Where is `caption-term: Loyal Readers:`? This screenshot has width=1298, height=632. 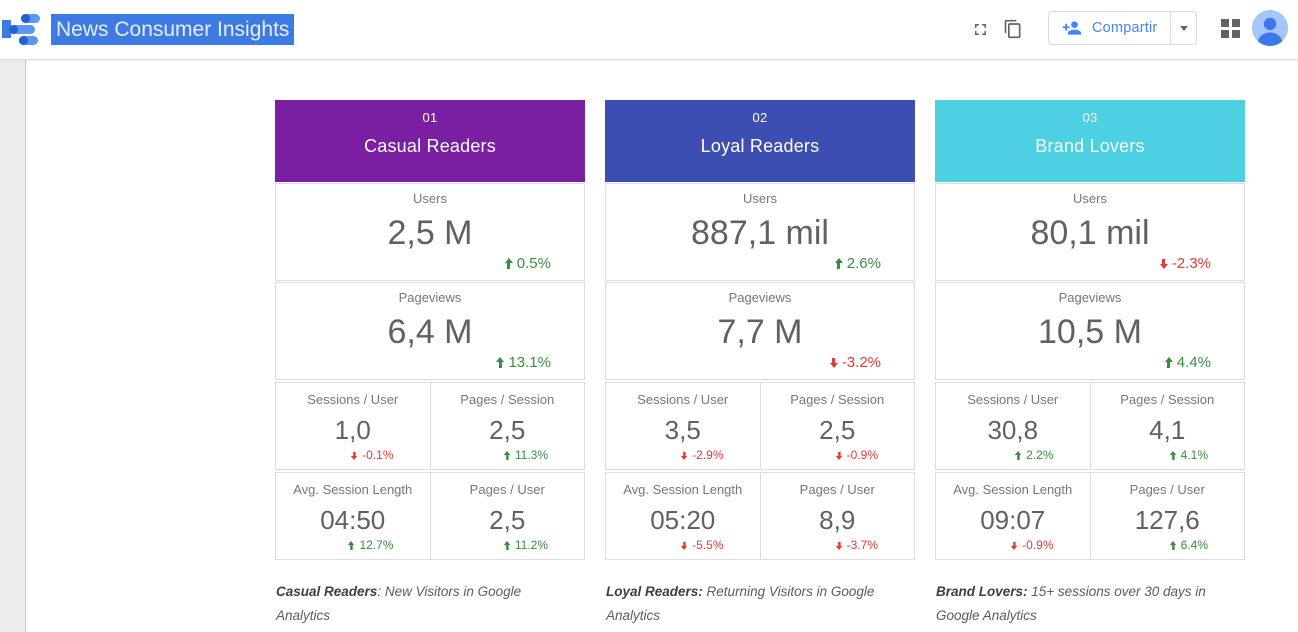 caption-term: Loyal Readers: is located at coordinates (654, 591).